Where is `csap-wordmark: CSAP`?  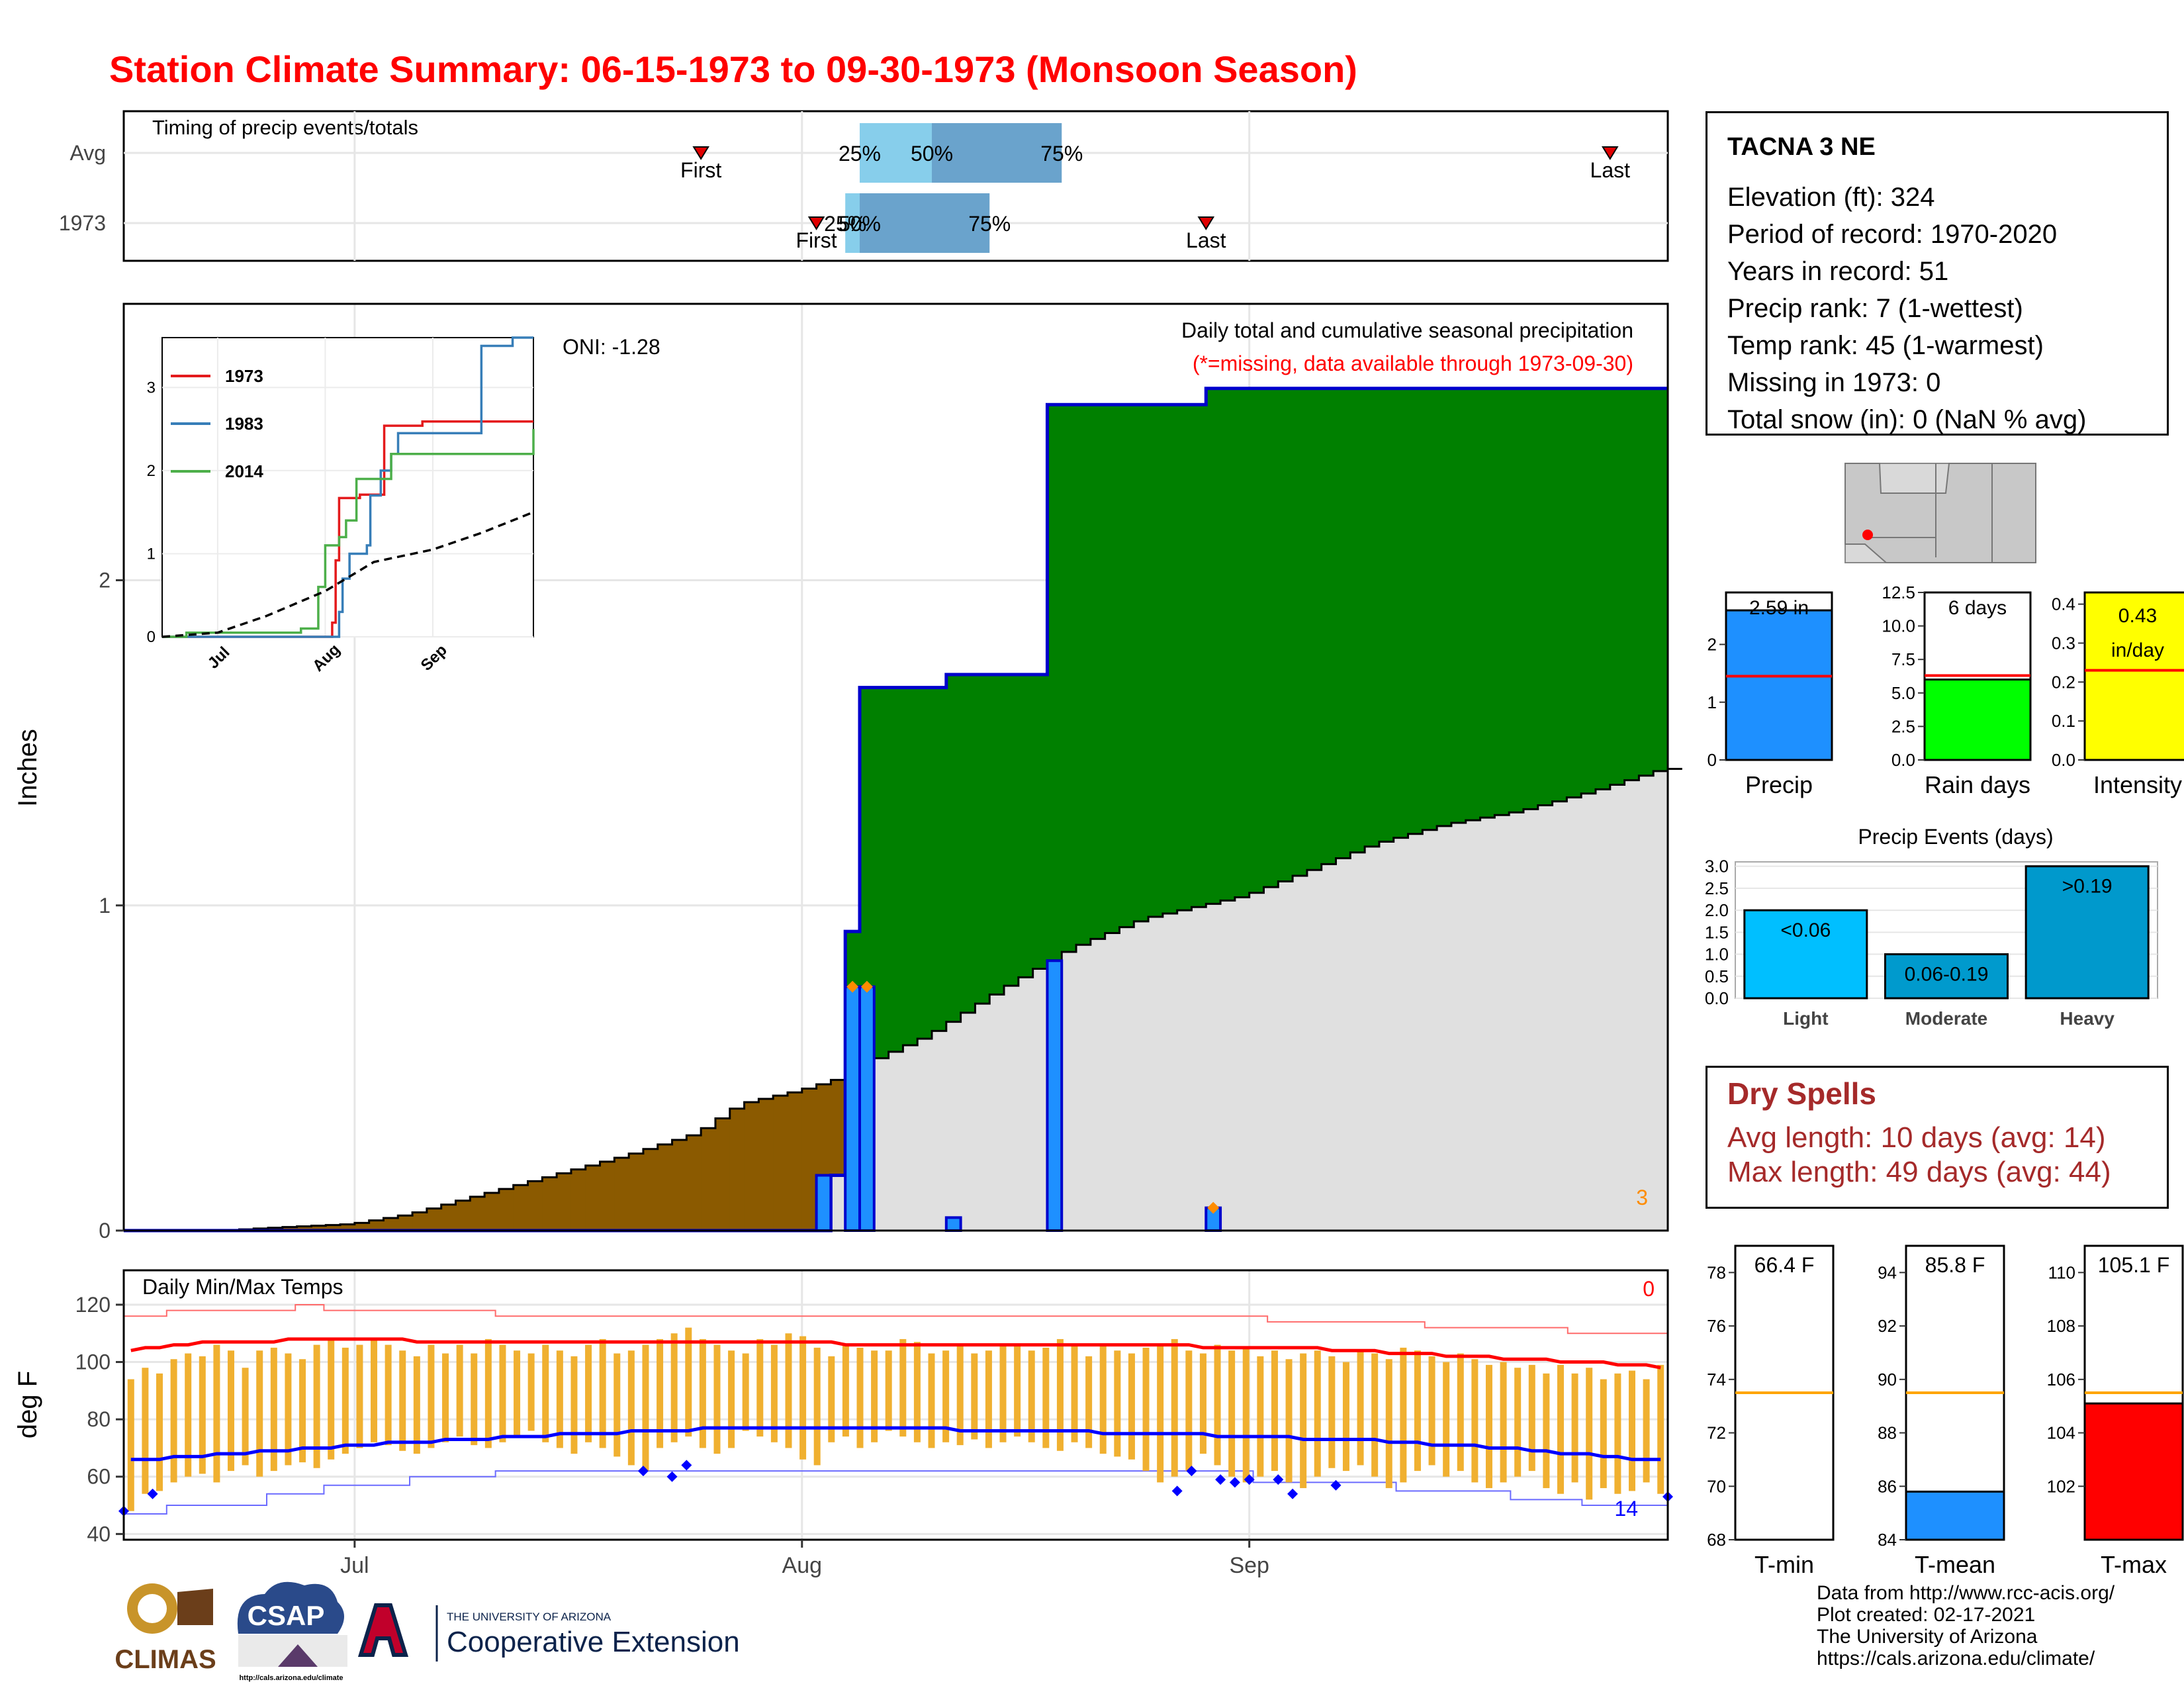
csap-wordmark: CSAP is located at coordinates (286, 1615).